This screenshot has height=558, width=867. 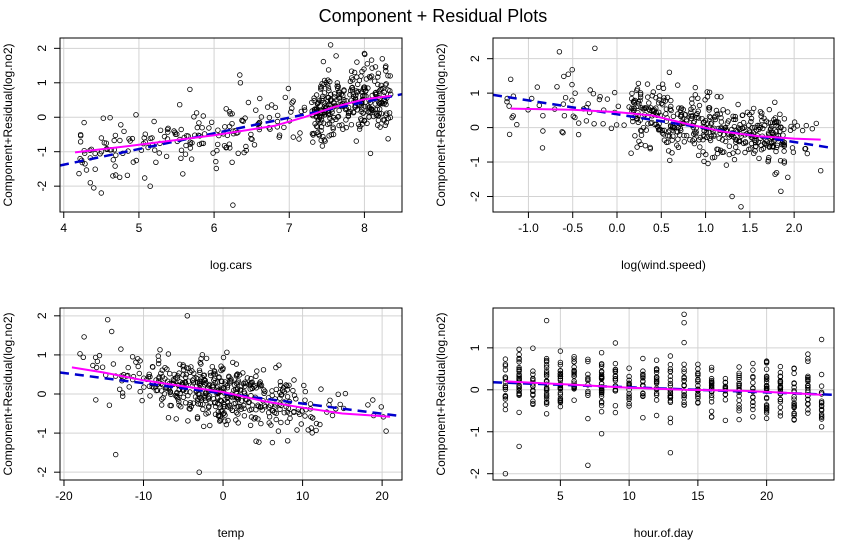 I want to click on x-axis: 5 10 15 20 hour.of.day, so click(x=665, y=510).